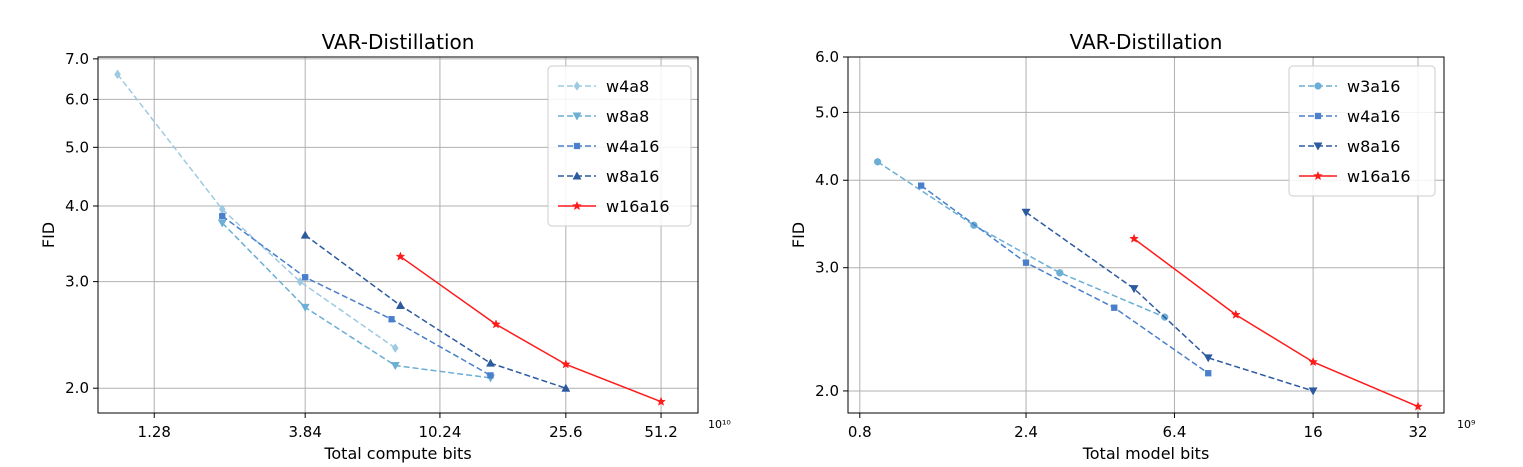 This screenshot has width=1523, height=467. Describe the element at coordinates (1146, 453) in the screenshot. I see `x-axis-label: Total model bits` at that location.